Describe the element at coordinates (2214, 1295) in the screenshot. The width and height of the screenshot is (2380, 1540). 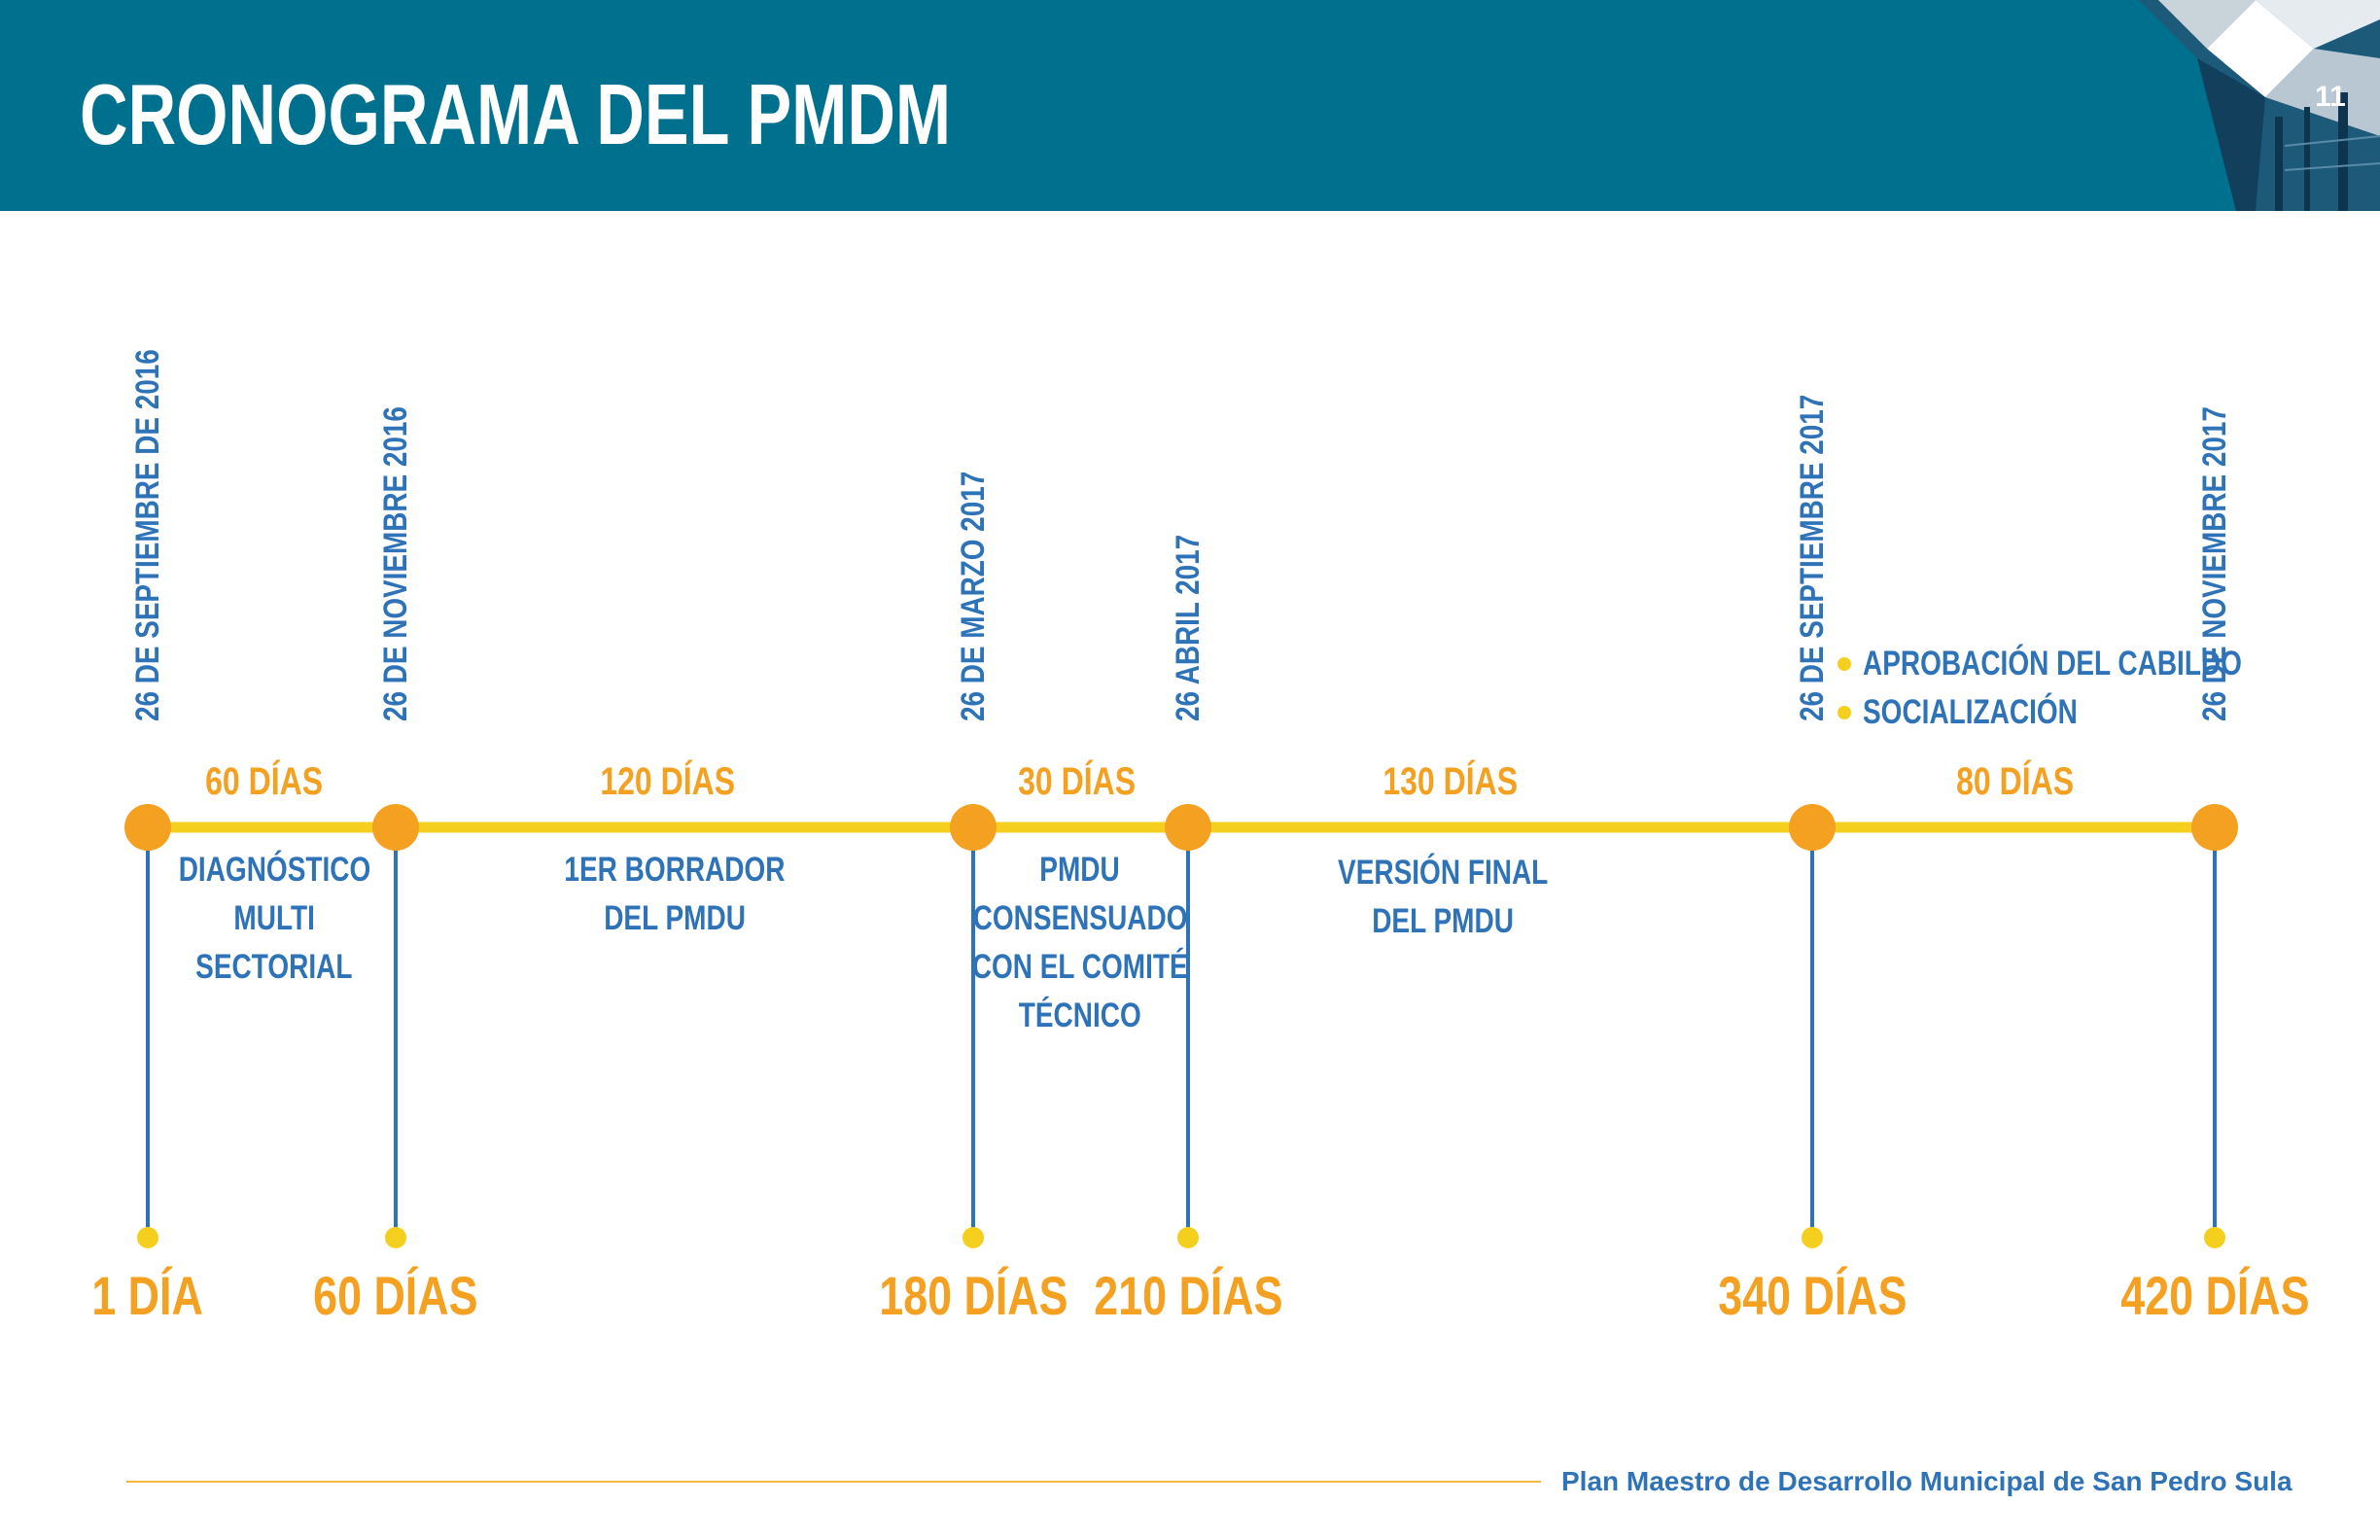
I see `milestone-day-label: 420 DÍAS` at that location.